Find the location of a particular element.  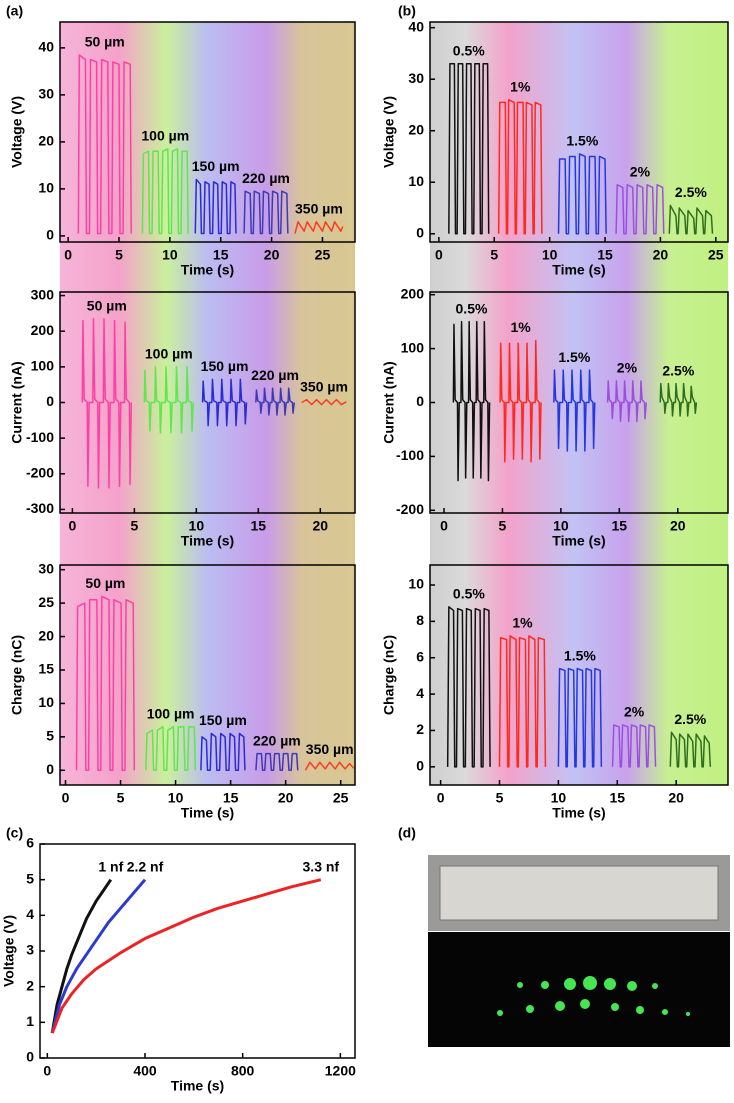

y-axis-label: Charge (nC) is located at coordinates (389, 675).